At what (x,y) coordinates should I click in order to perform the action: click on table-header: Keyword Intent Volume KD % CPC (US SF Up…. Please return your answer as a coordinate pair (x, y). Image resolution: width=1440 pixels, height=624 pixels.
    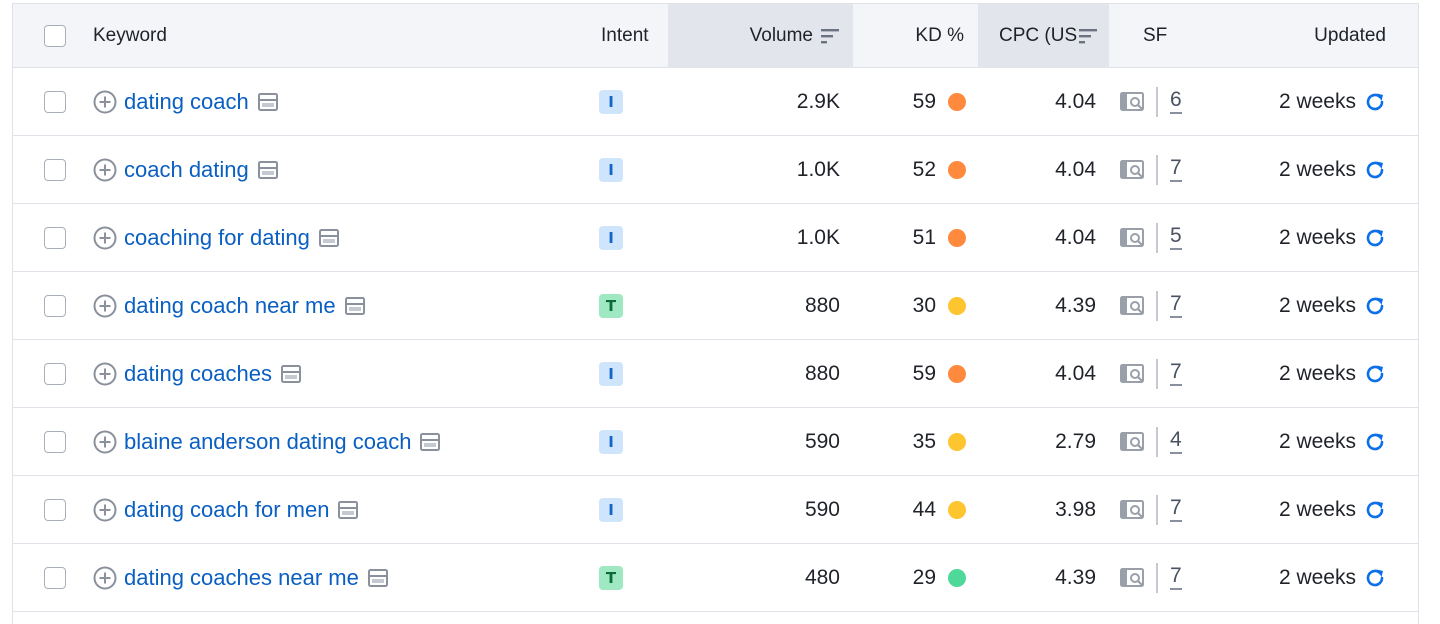
    Looking at the image, I should click on (715, 36).